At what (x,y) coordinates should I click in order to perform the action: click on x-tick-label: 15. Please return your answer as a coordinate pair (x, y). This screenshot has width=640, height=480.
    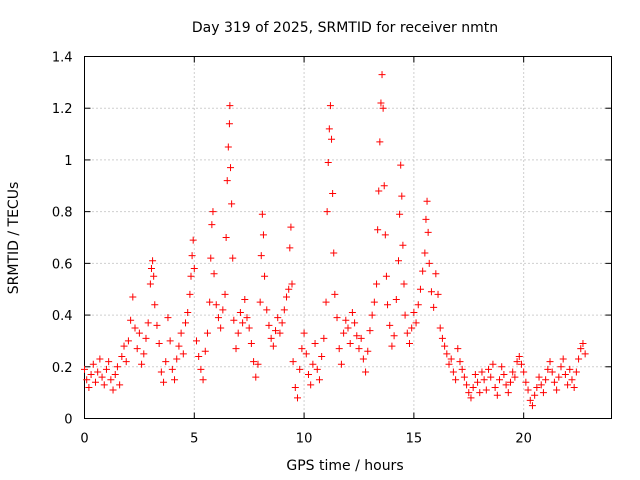
    Looking at the image, I should click on (414, 439).